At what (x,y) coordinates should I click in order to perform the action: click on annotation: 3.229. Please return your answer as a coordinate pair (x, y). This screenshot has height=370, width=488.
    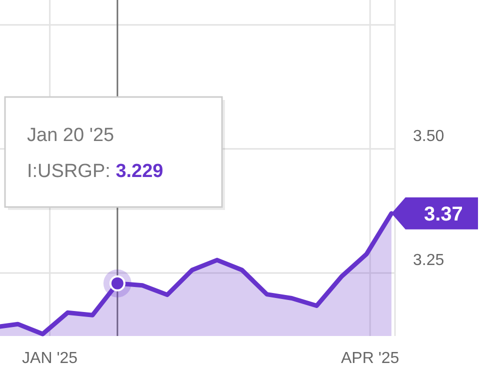
    Looking at the image, I should click on (140, 171).